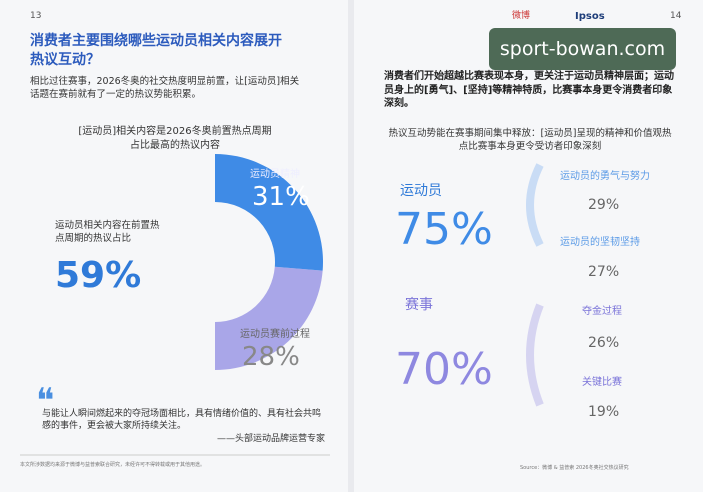 Image resolution: width=703 pixels, height=492 pixels. Describe the element at coordinates (604, 412) in the screenshot. I see `item-value: 19%` at that location.